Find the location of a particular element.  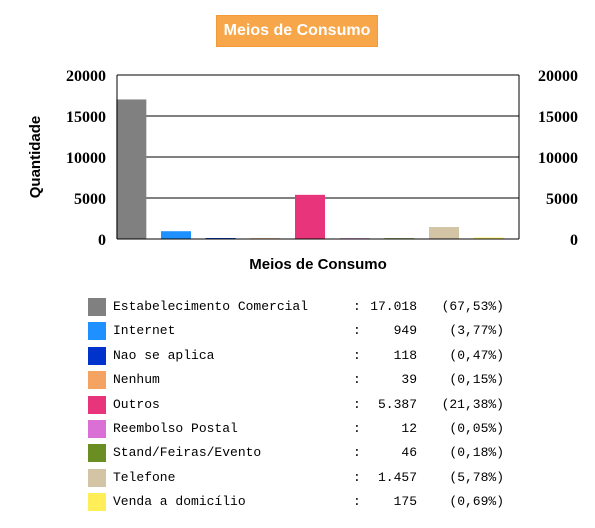

legend-item: Venda a domicílio: 175 (0,69%) is located at coordinates (308, 503).